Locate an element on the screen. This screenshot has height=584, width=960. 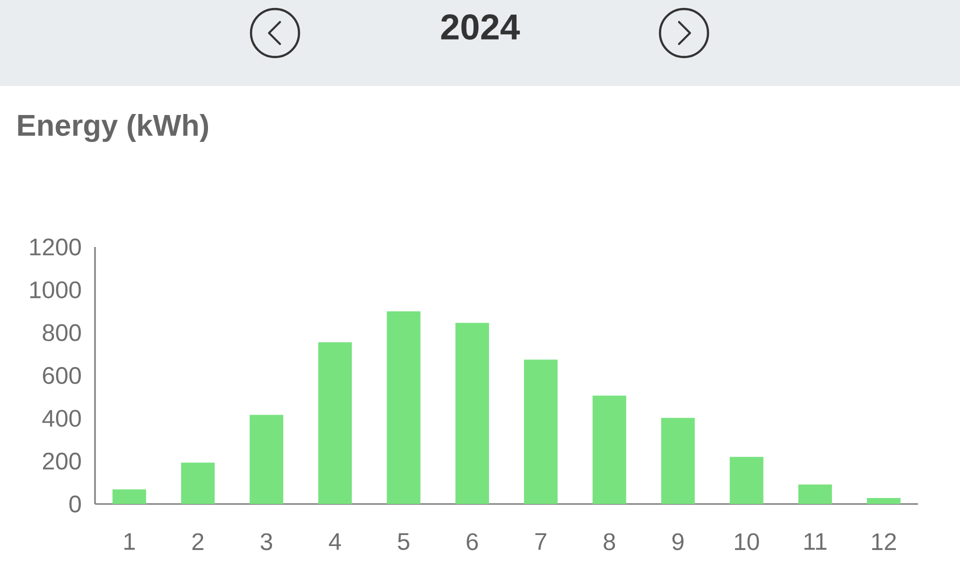
y-tick-label: 400 is located at coordinates (61, 418).